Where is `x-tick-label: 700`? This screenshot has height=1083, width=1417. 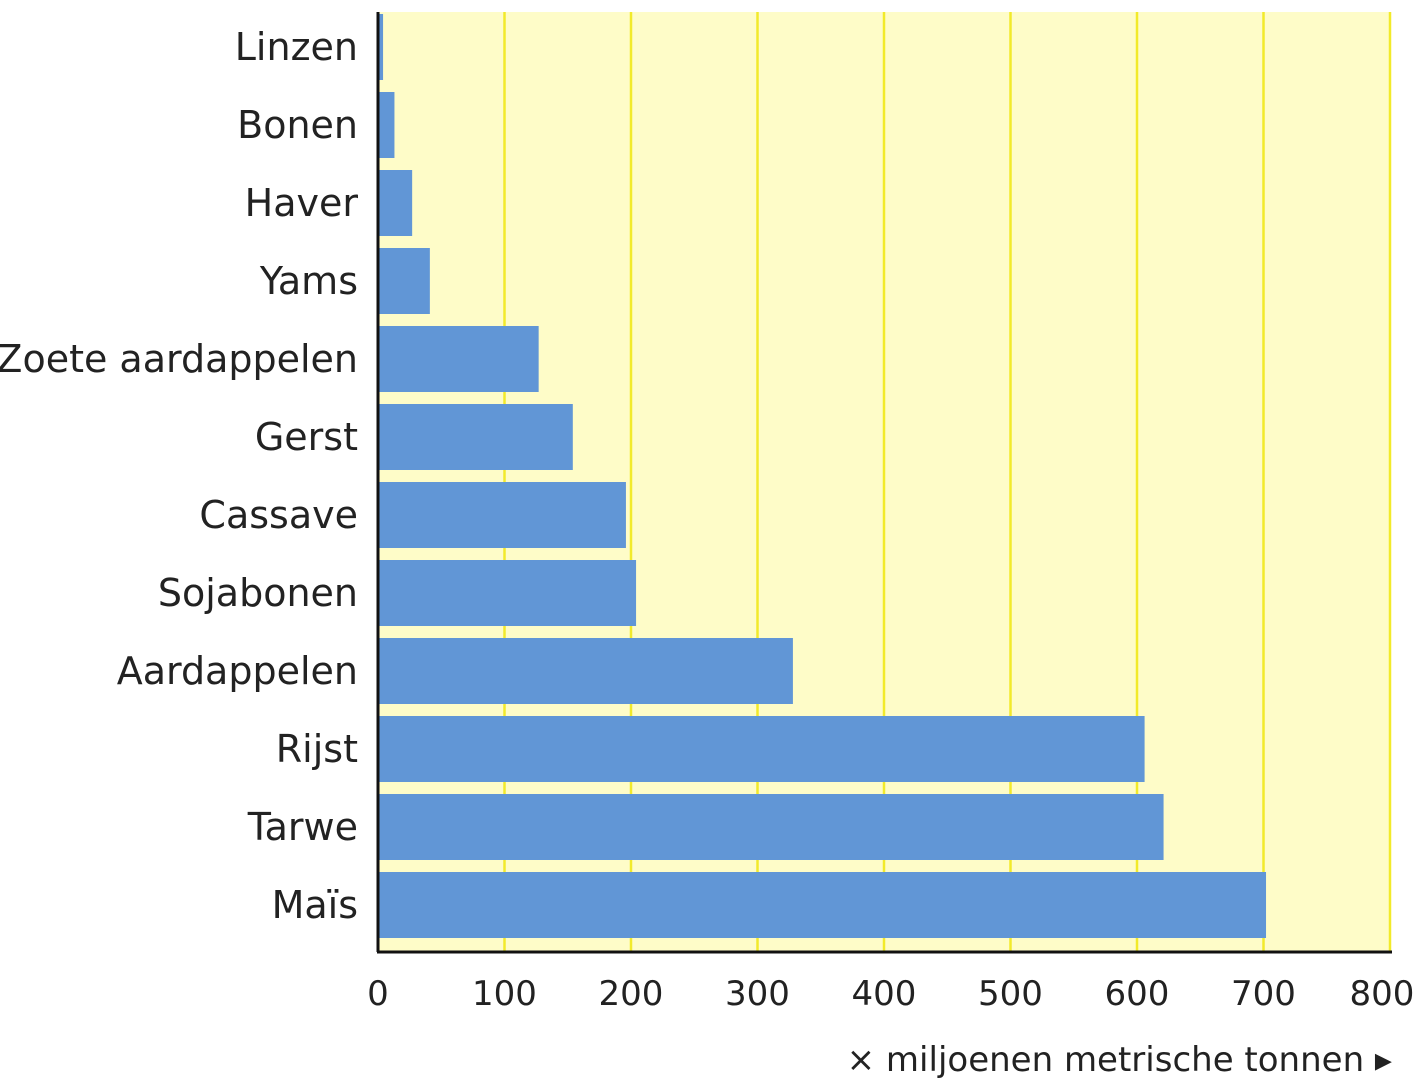 x-tick-label: 700 is located at coordinates (1263, 994).